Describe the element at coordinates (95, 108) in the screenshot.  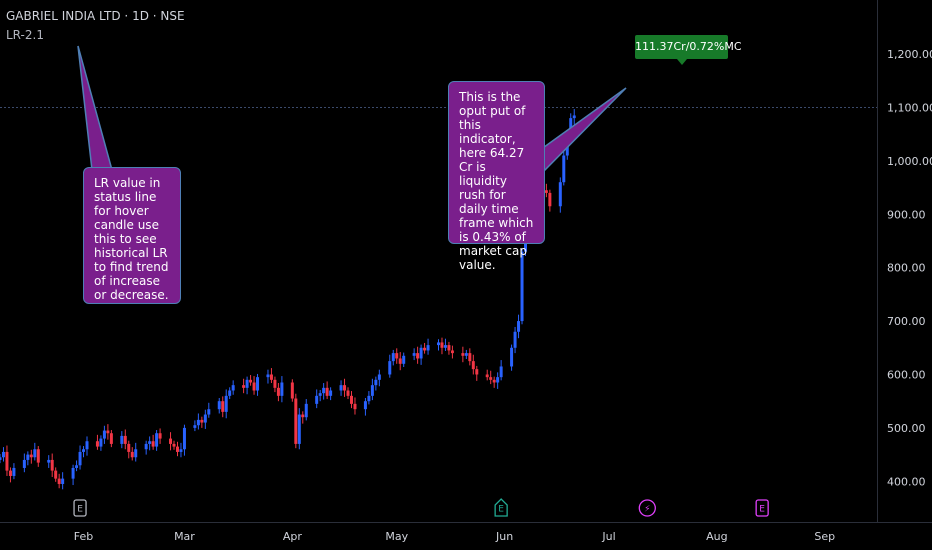
I see `left-note-pointer` at that location.